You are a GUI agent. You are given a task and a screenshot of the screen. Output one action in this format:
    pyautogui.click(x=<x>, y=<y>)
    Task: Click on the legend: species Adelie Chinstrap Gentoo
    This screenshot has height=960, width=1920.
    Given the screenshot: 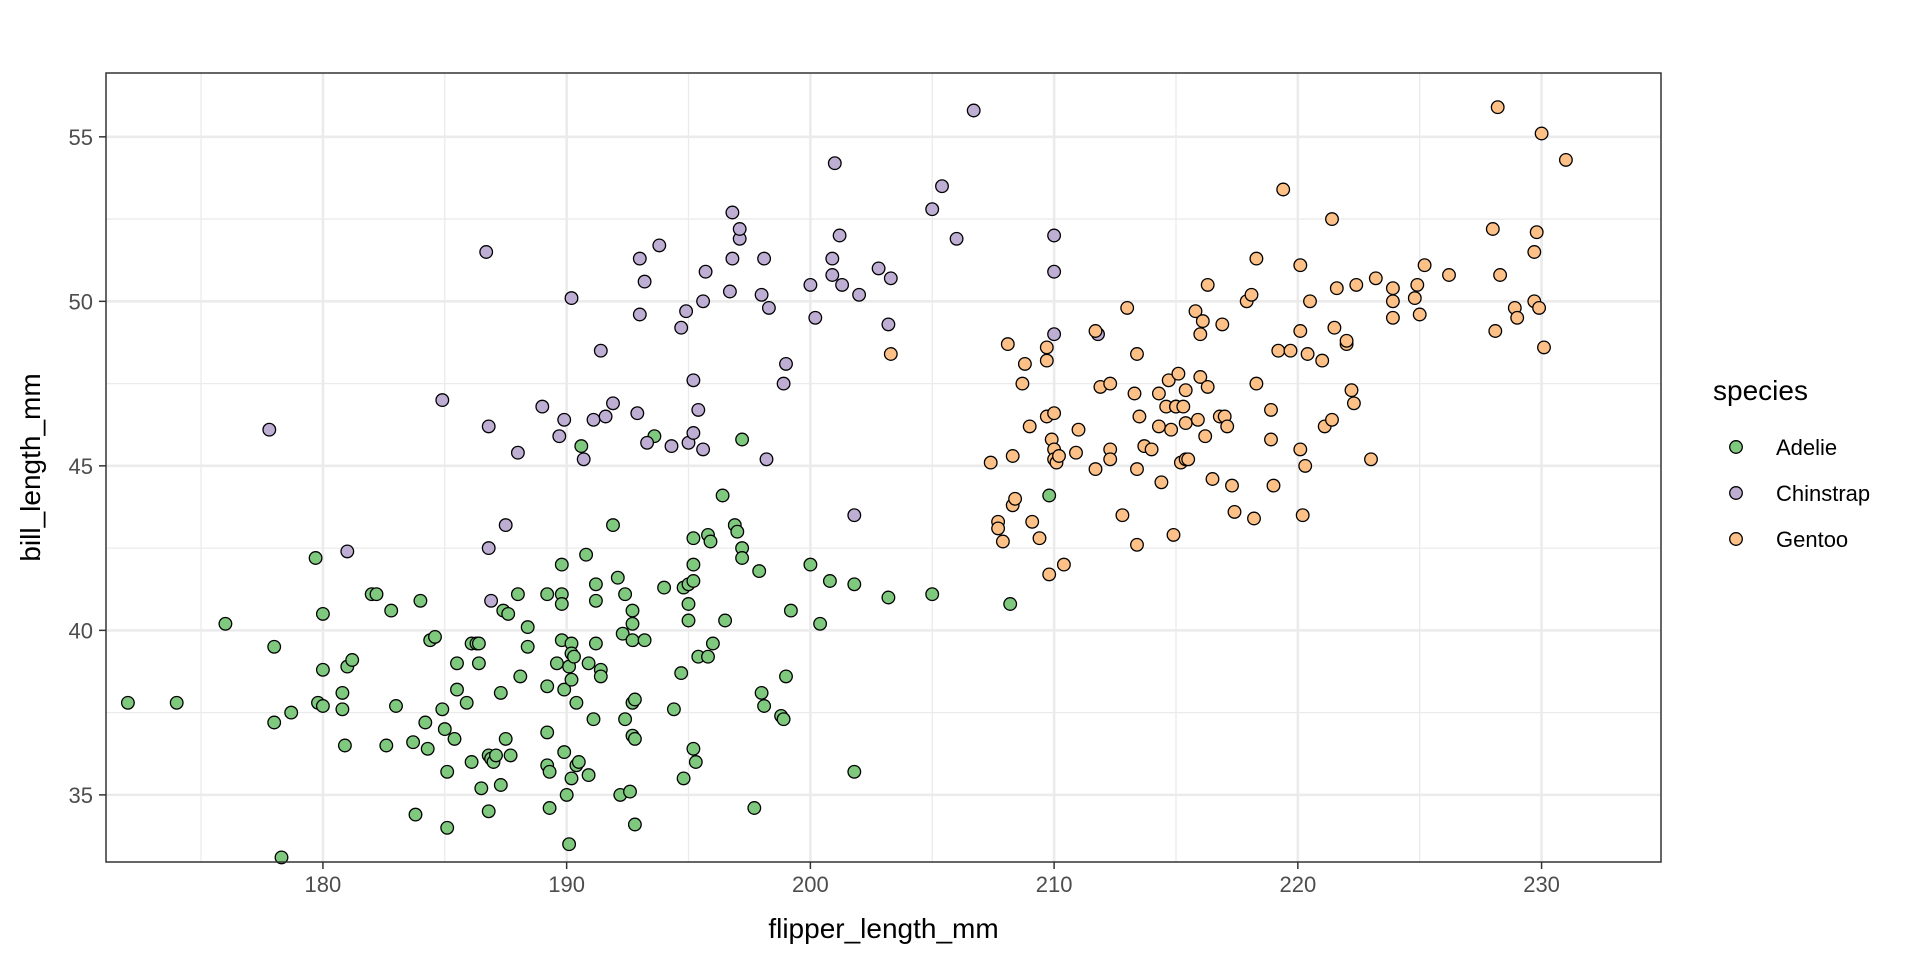 What is the action you would take?
    pyautogui.click(x=1791, y=463)
    